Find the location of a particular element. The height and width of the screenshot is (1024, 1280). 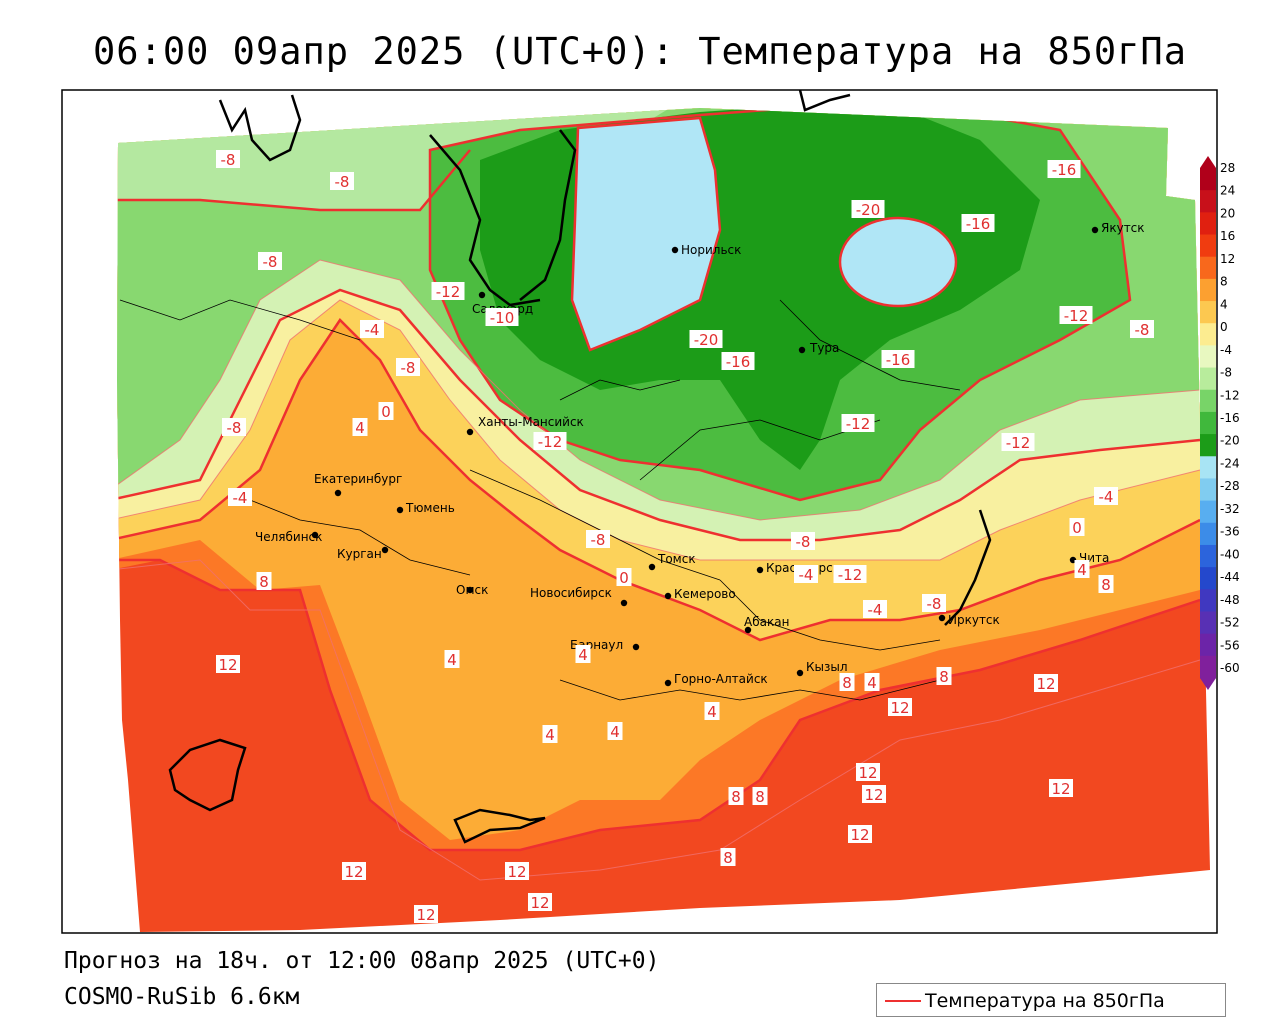

zone-minus24-taimyr is located at coordinates (646, 234).